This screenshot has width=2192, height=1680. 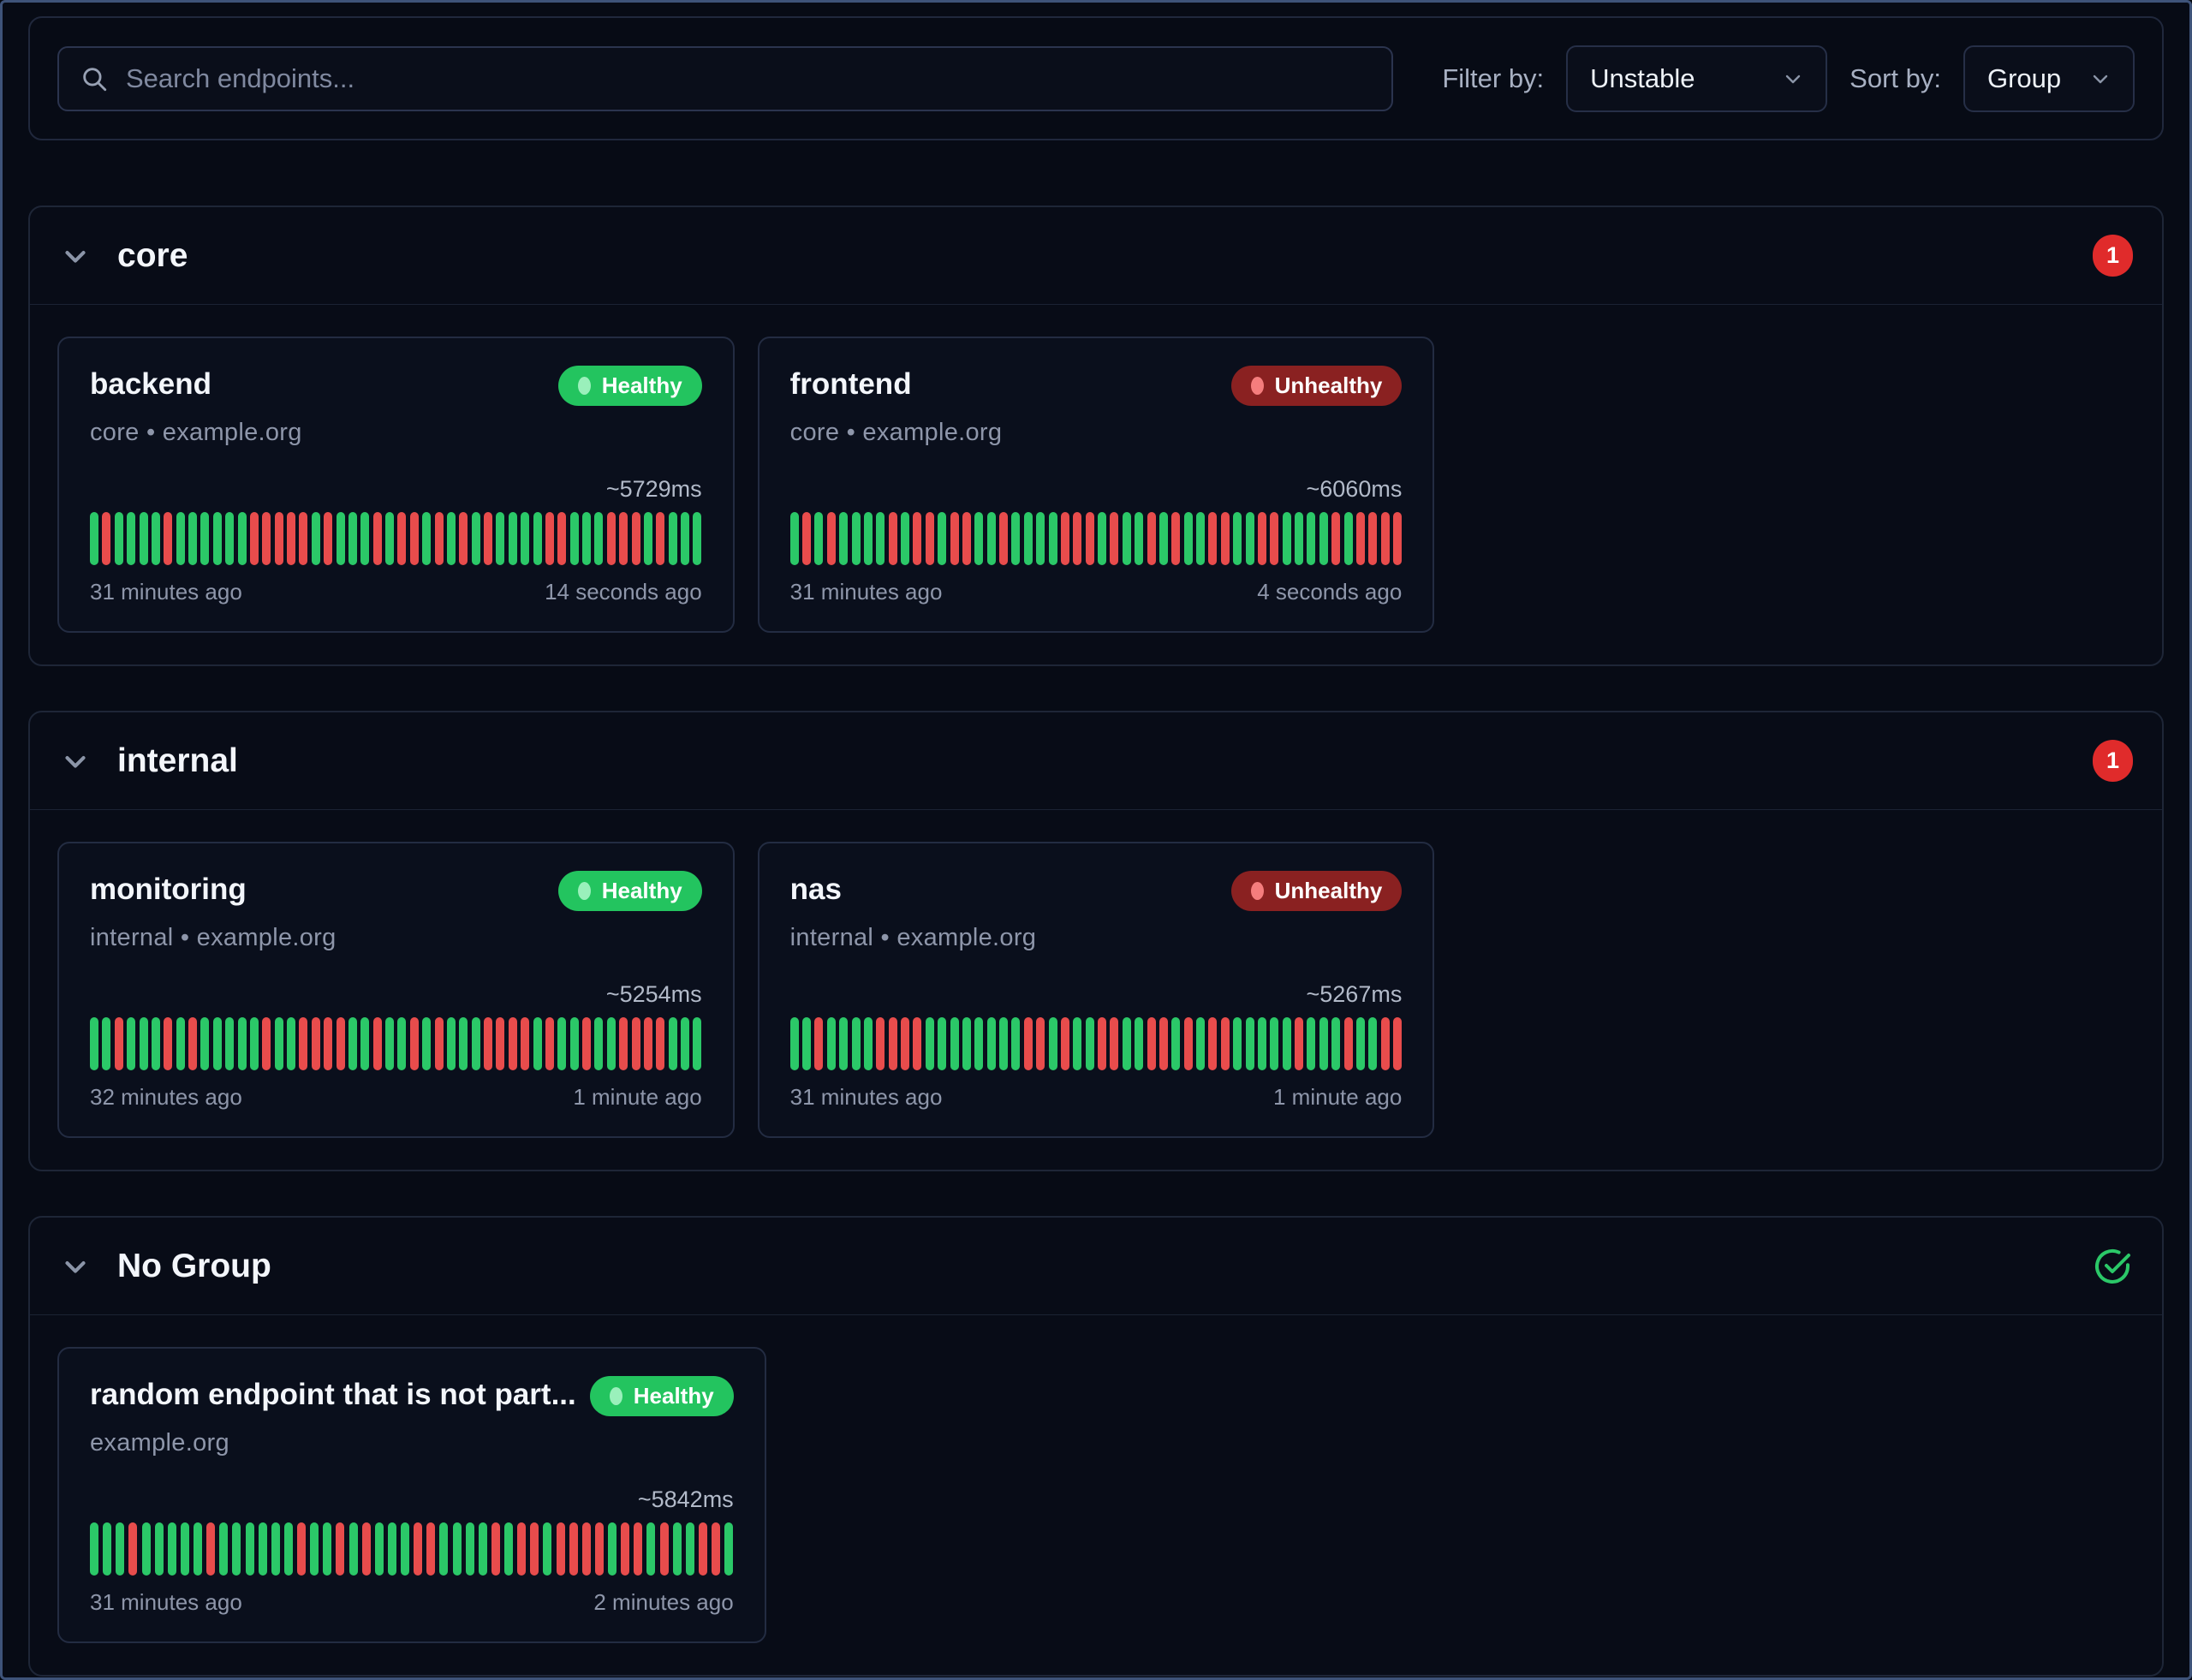 What do you see at coordinates (748, 78) in the screenshot?
I see `search-input` at bounding box center [748, 78].